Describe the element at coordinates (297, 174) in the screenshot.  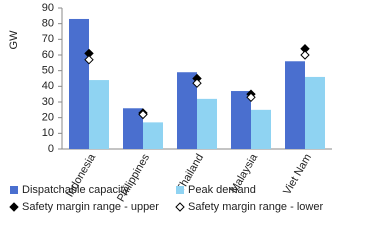
I see `x-tick-label: Viet Nam` at that location.